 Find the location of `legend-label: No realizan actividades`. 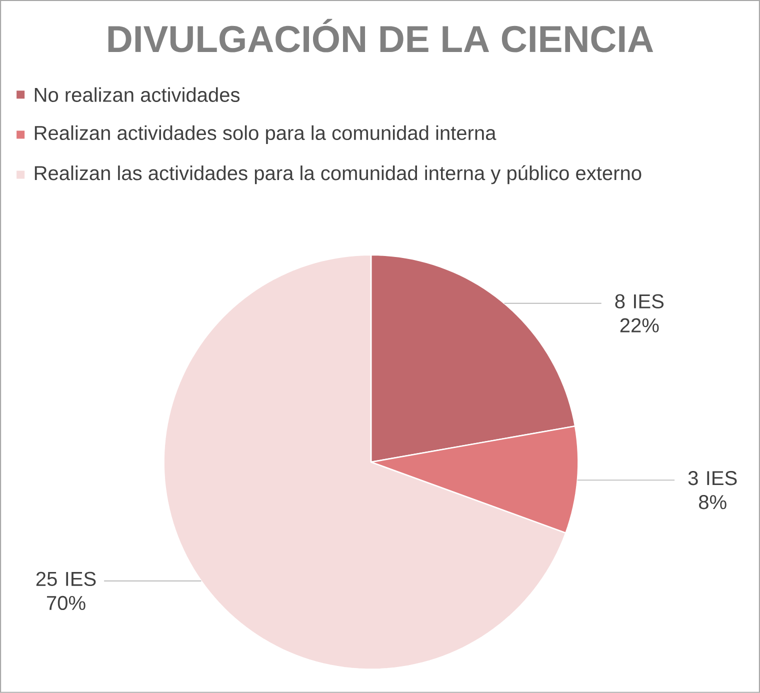

legend-label: No realizan actividades is located at coordinates (137, 94).